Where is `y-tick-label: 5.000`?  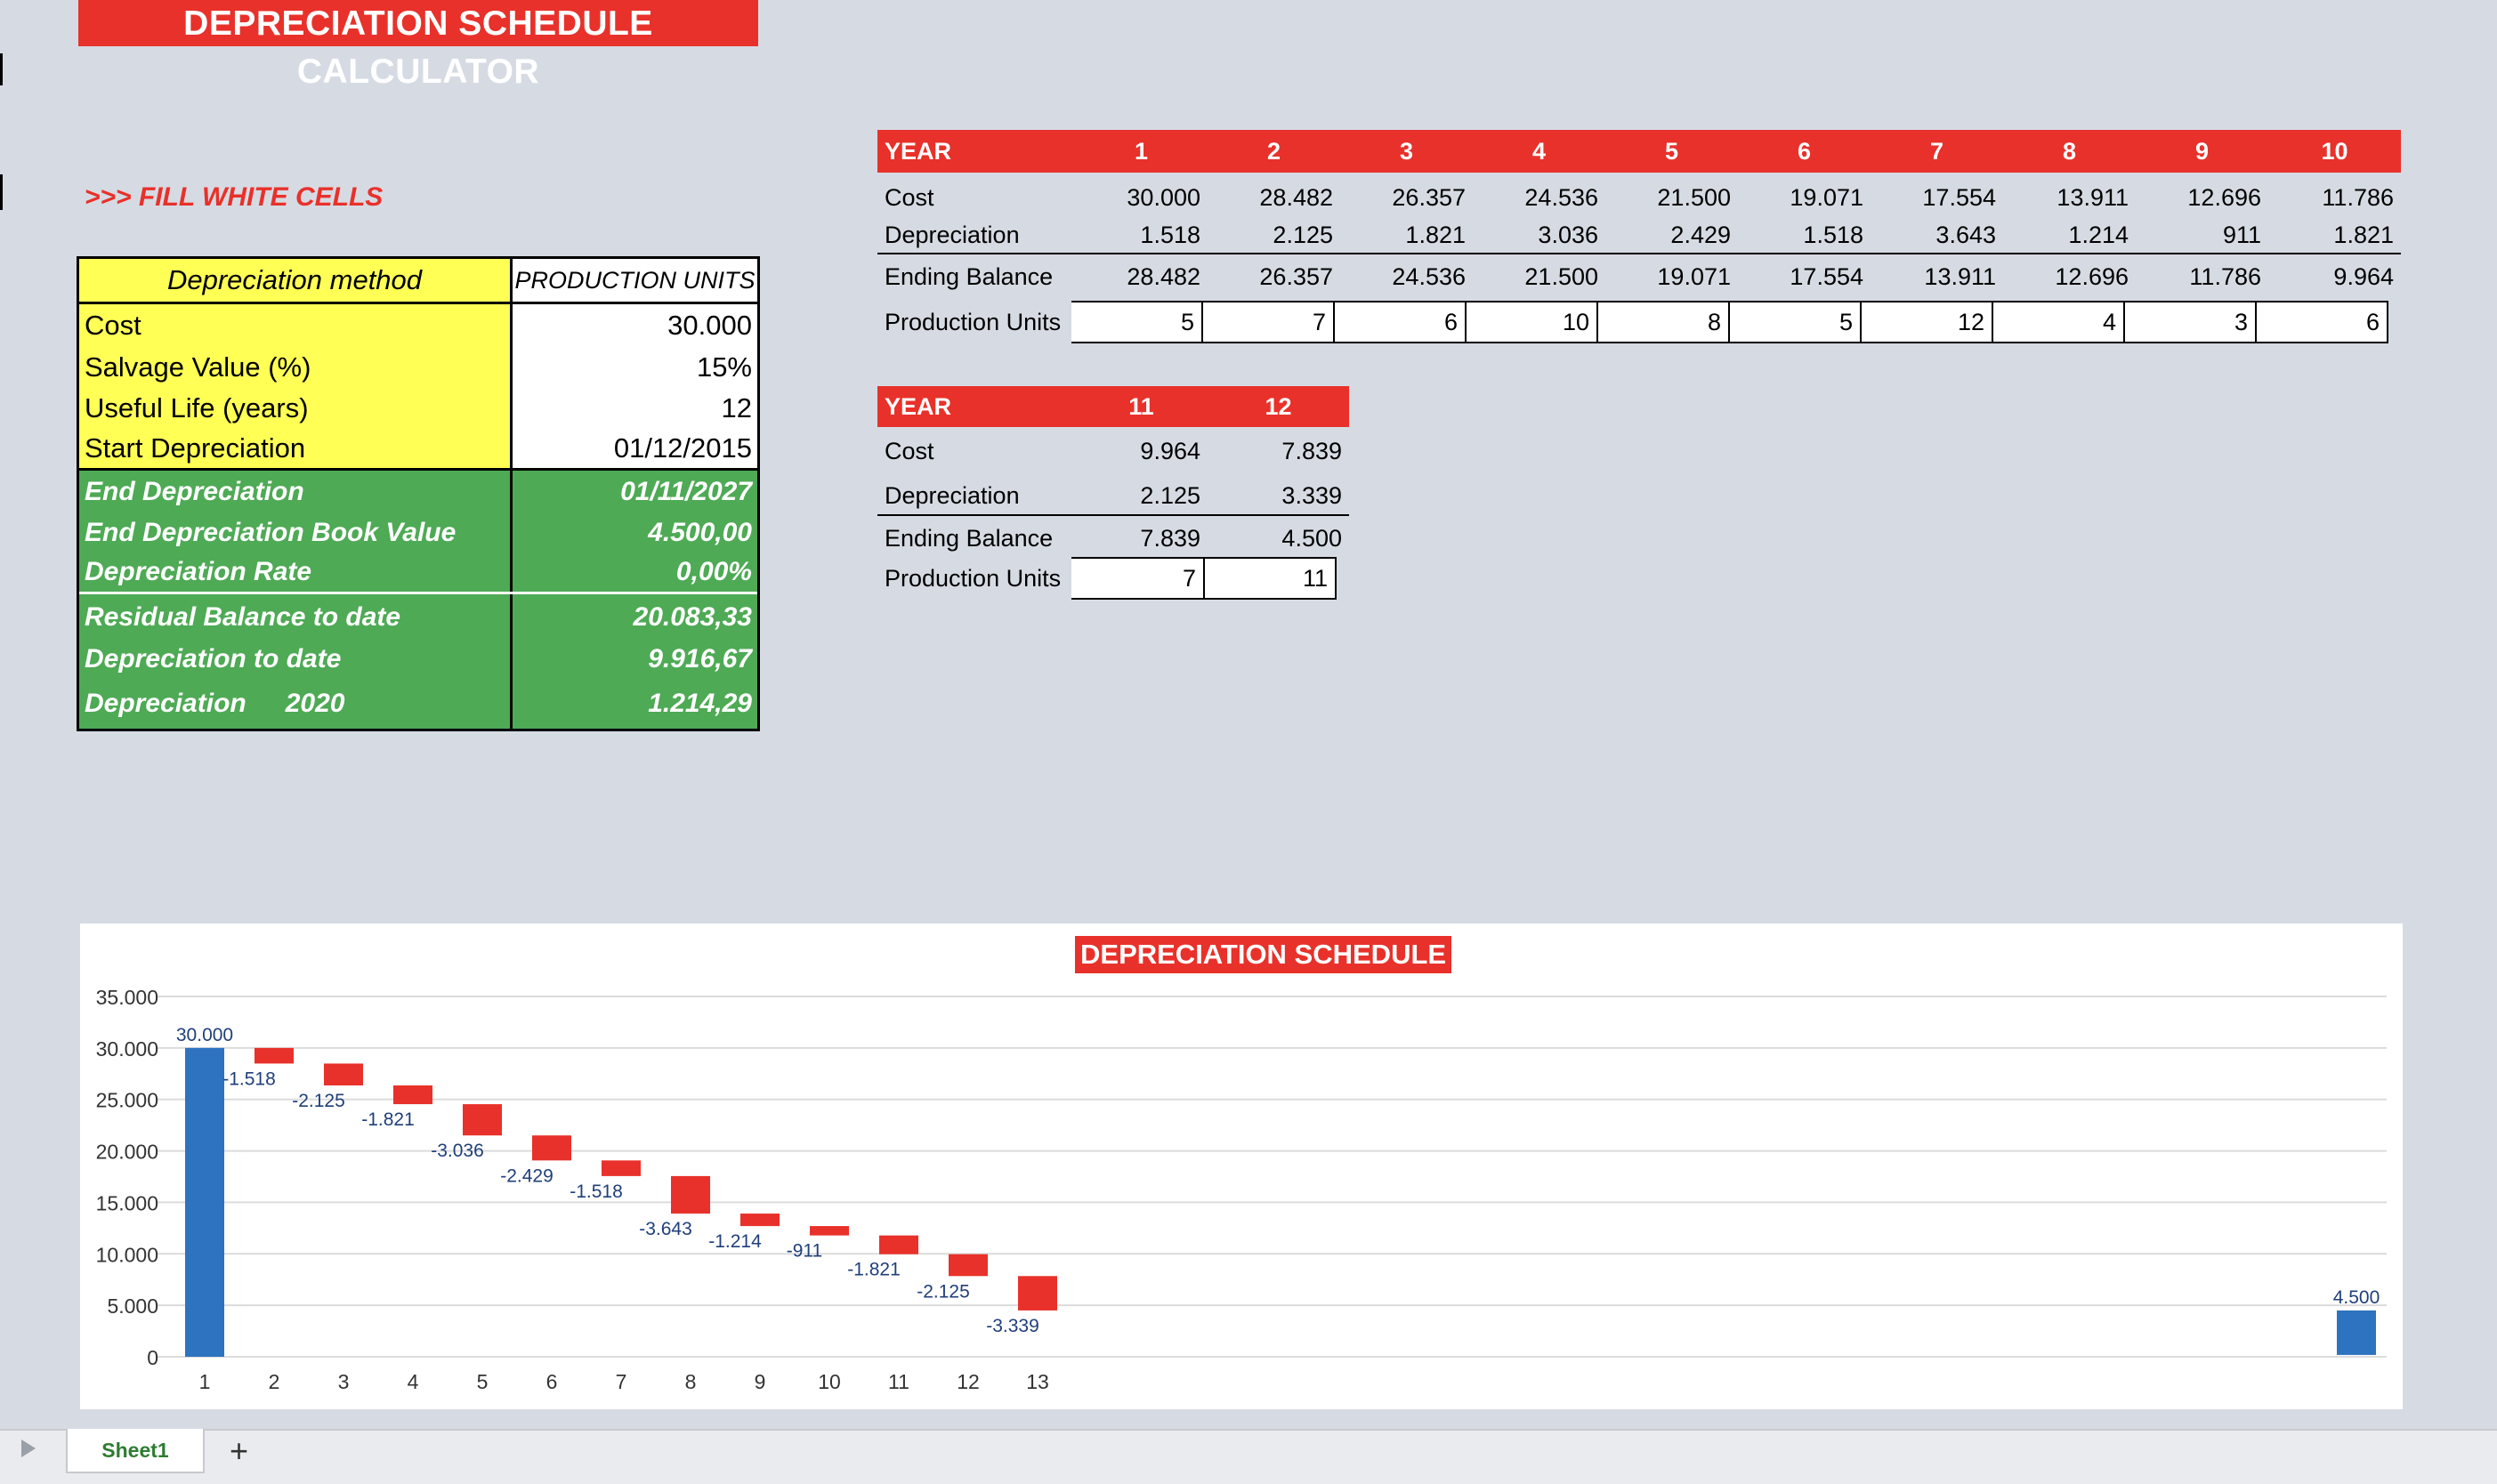 y-tick-label: 5.000 is located at coordinates (132, 1306).